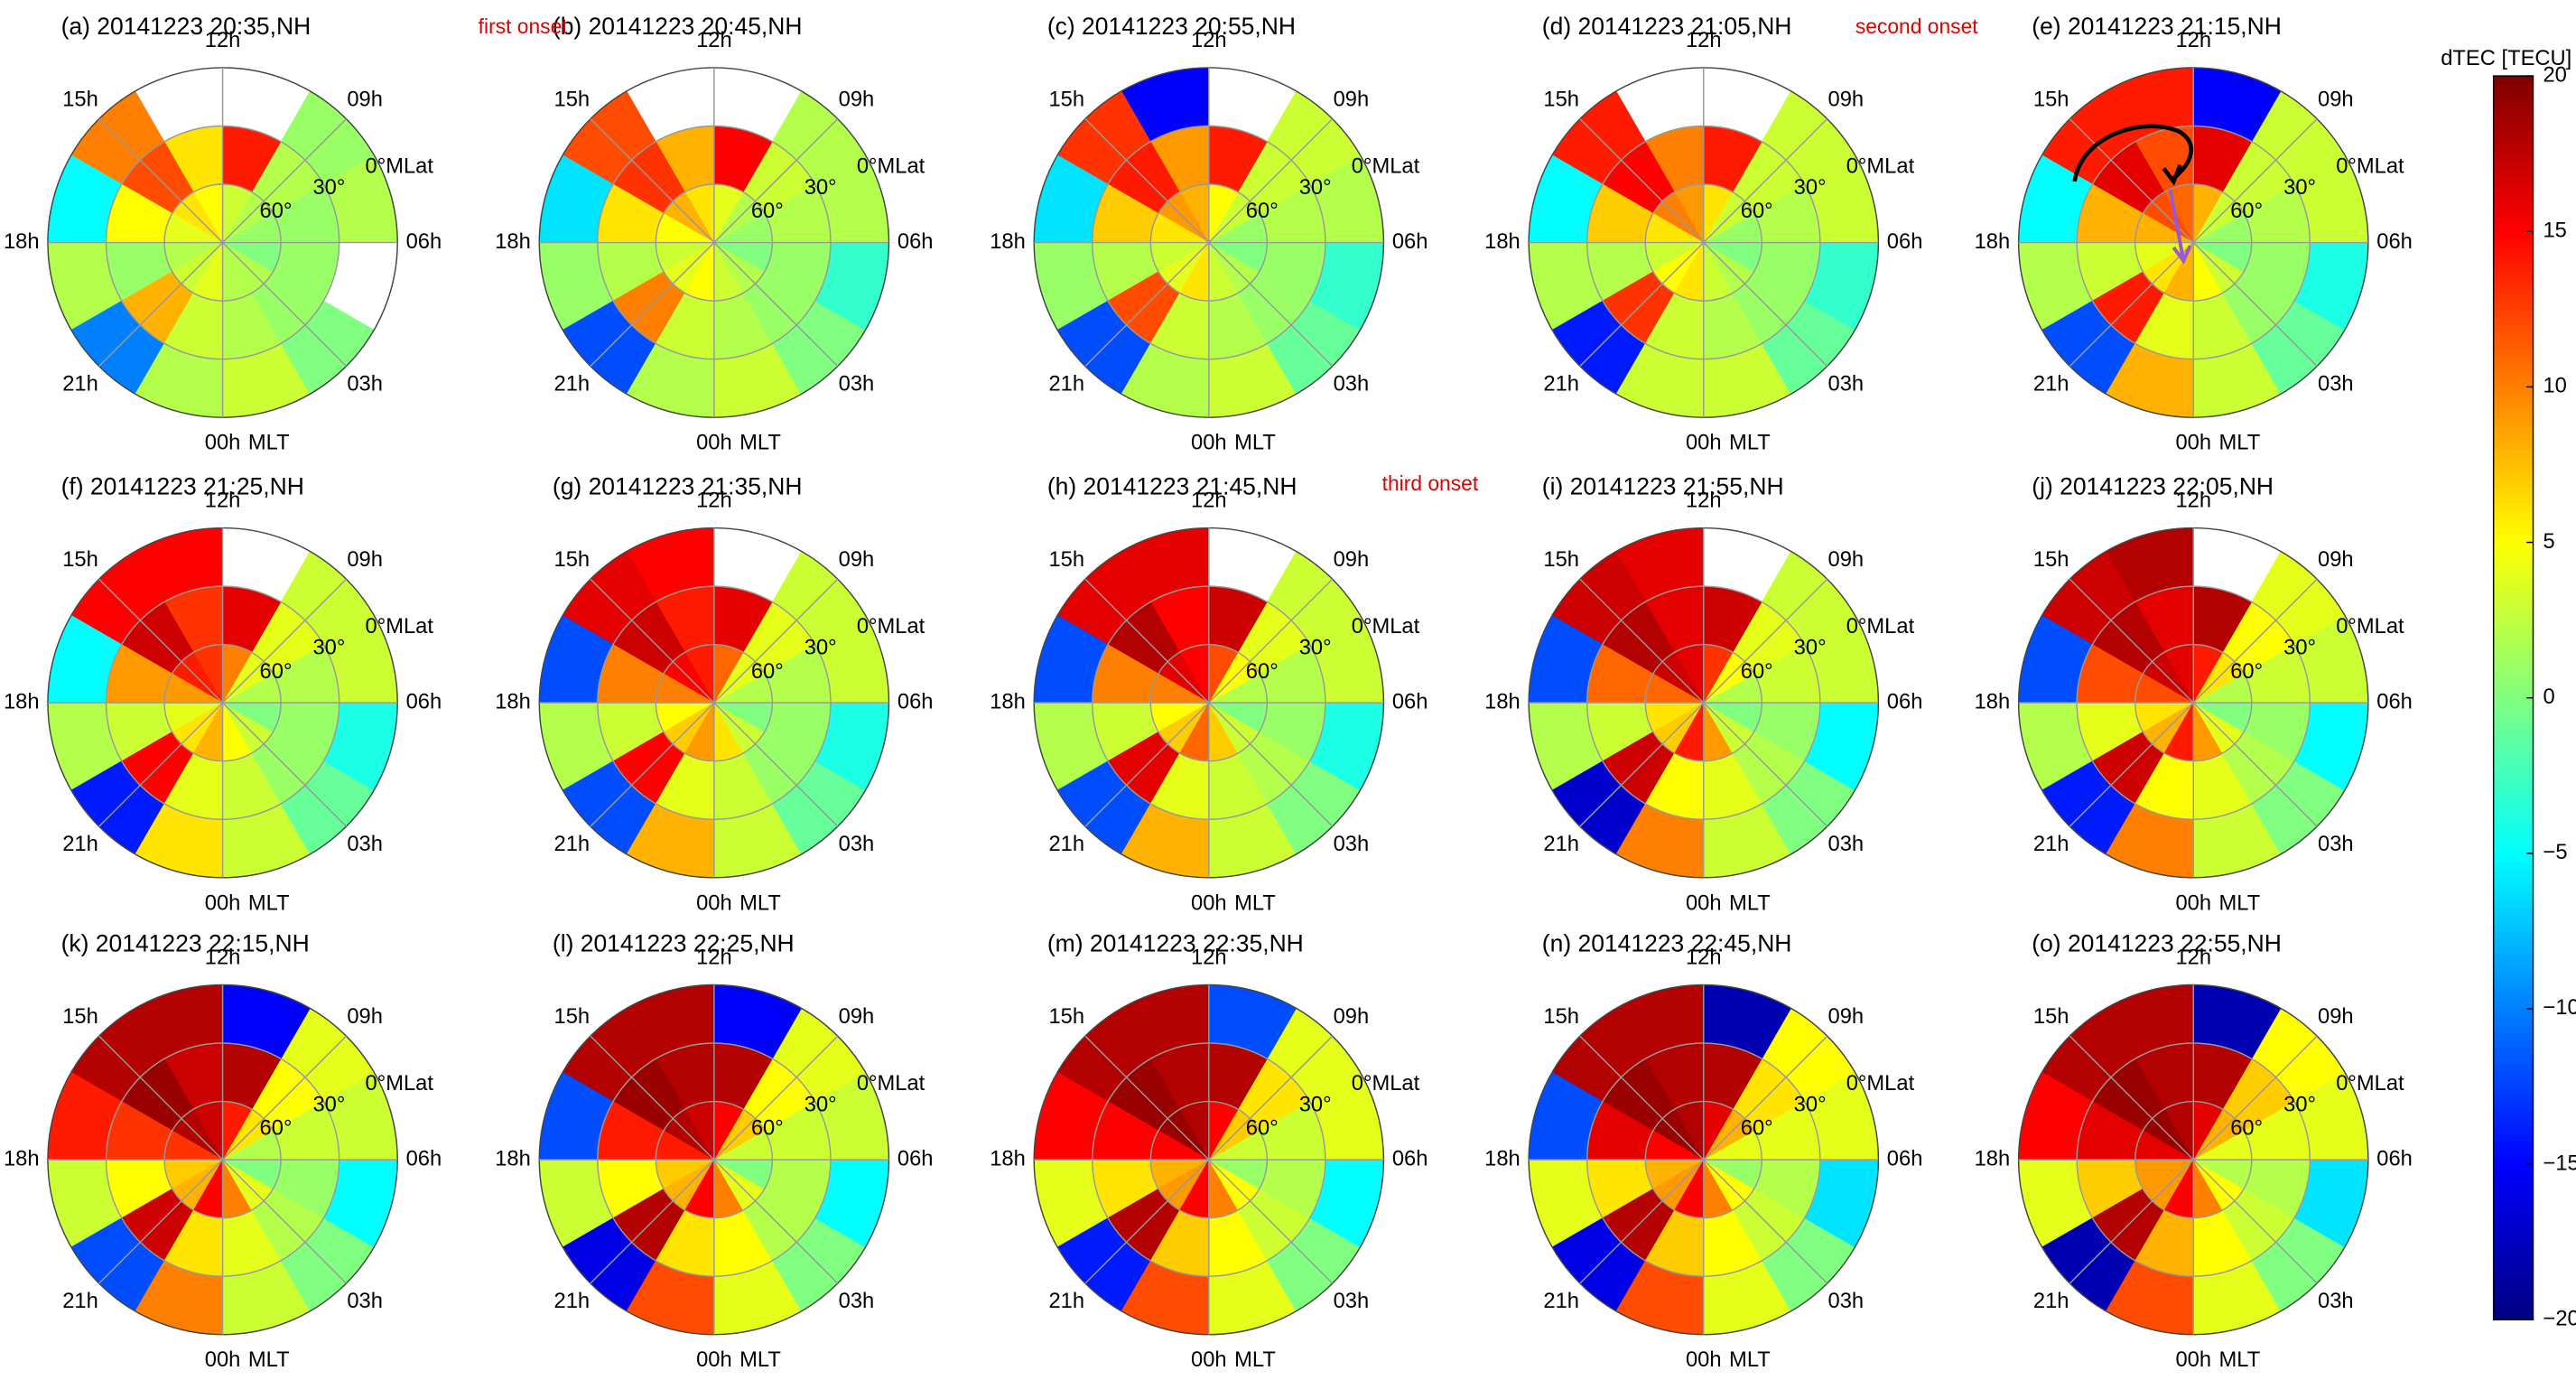  Describe the element at coordinates (2554, 75) in the screenshot. I see `colorbar-tick-label: 20` at that location.